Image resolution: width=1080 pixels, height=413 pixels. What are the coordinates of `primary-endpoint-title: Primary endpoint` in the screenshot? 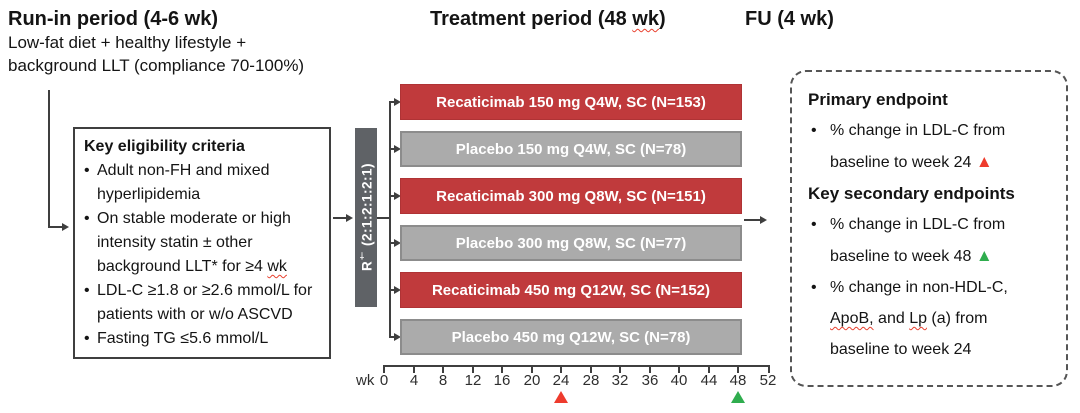 It's located at (878, 99).